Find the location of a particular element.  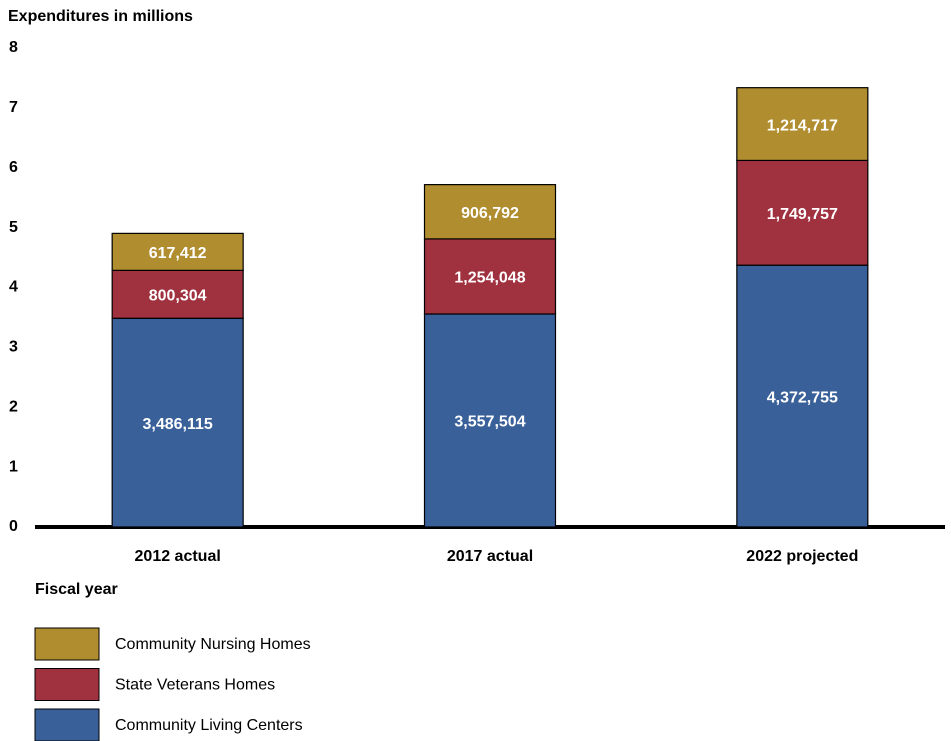

x-tick-label: 2022 projected is located at coordinates (802, 556).